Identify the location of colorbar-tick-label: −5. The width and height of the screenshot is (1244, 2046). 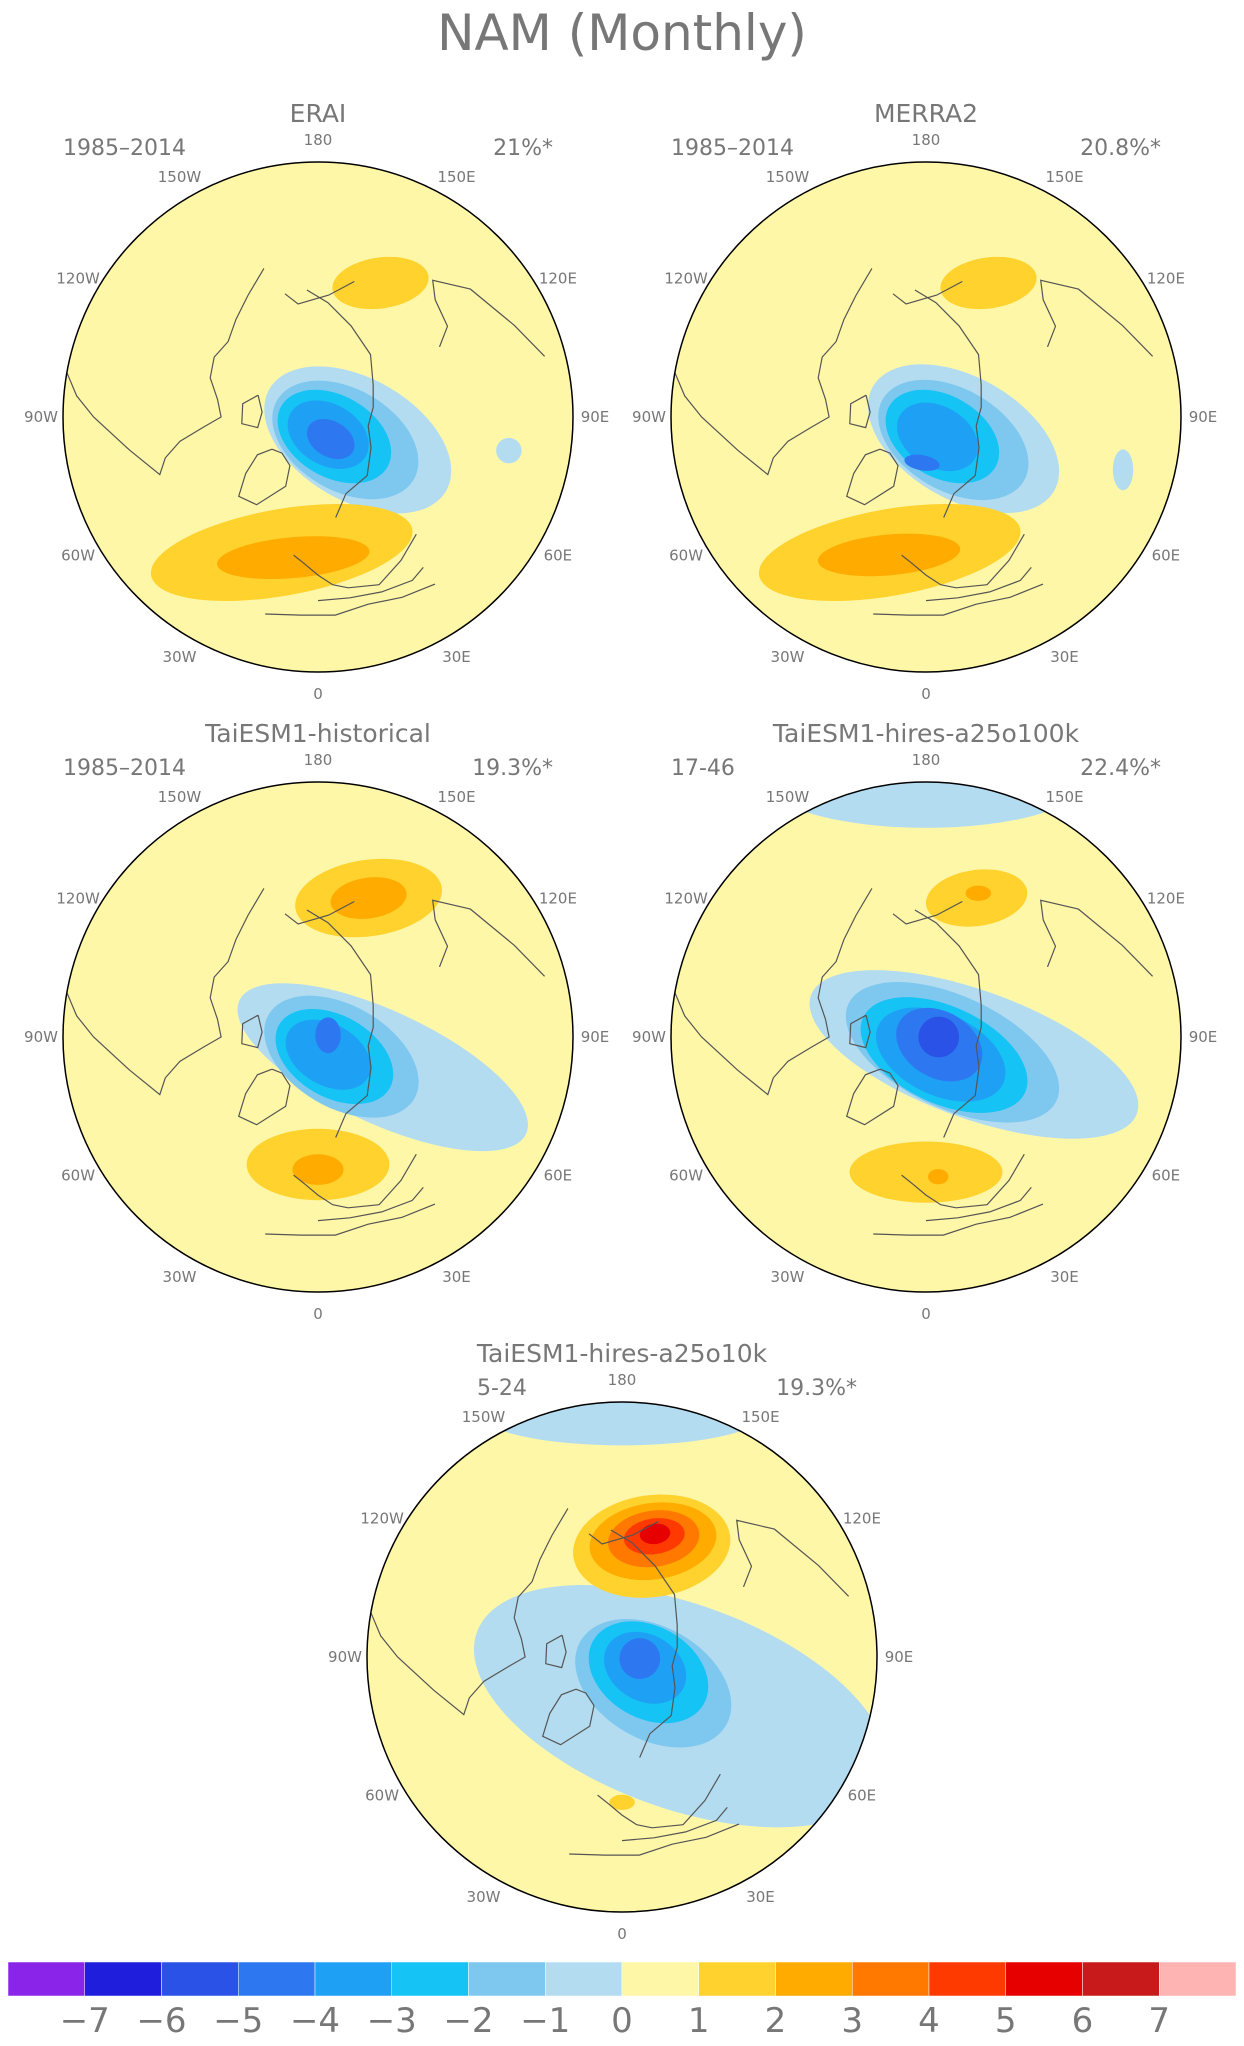
(238, 2021).